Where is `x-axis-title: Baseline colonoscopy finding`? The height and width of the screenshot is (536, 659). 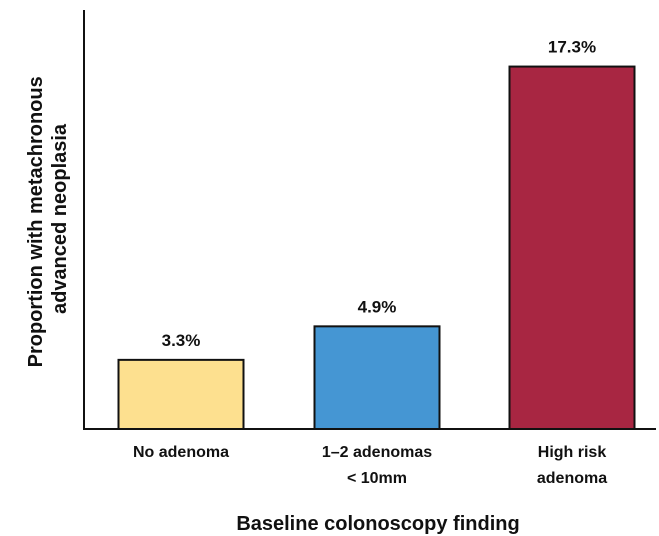
x-axis-title: Baseline colonoscopy finding is located at coordinates (377, 524).